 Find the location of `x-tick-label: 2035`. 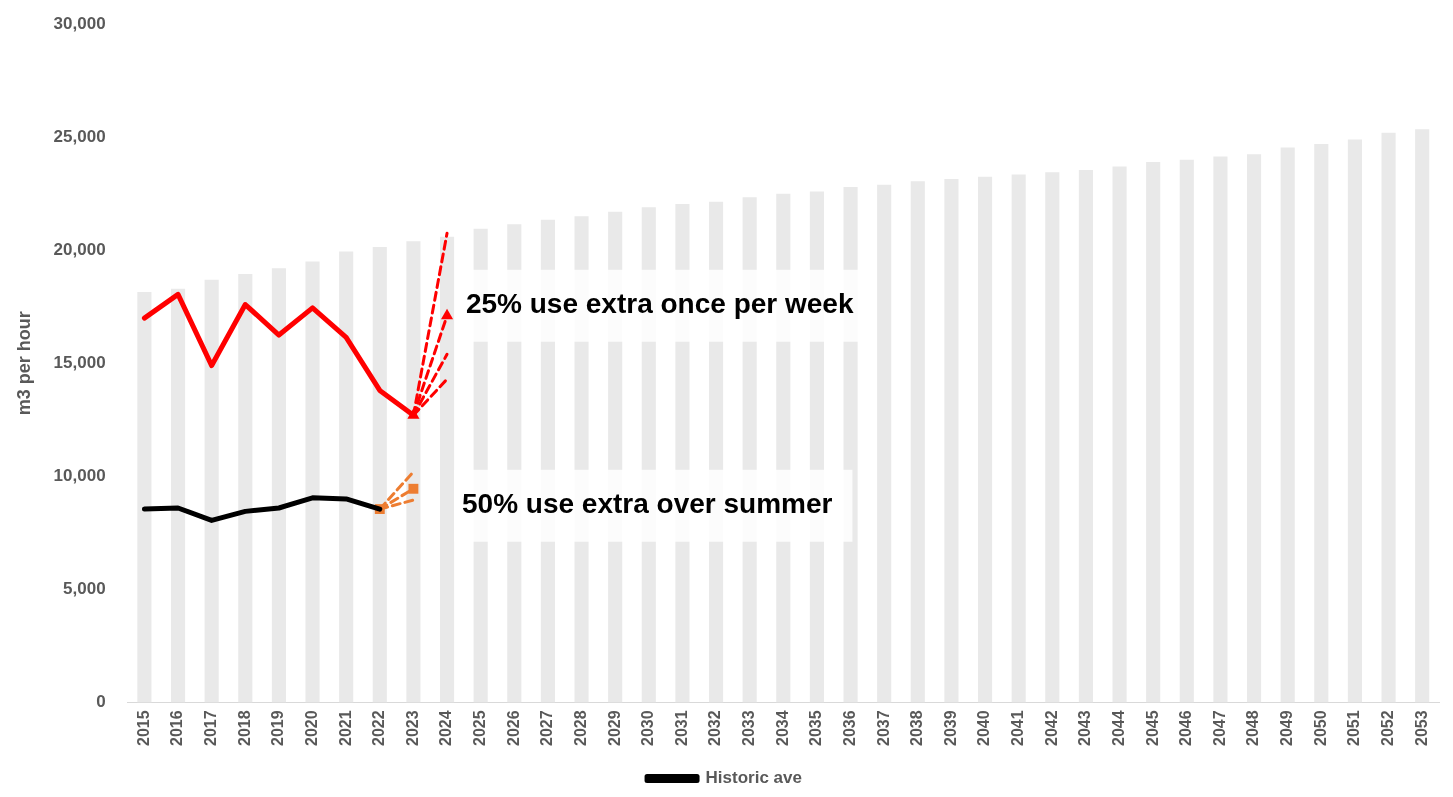

x-tick-label: 2035 is located at coordinates (816, 728).